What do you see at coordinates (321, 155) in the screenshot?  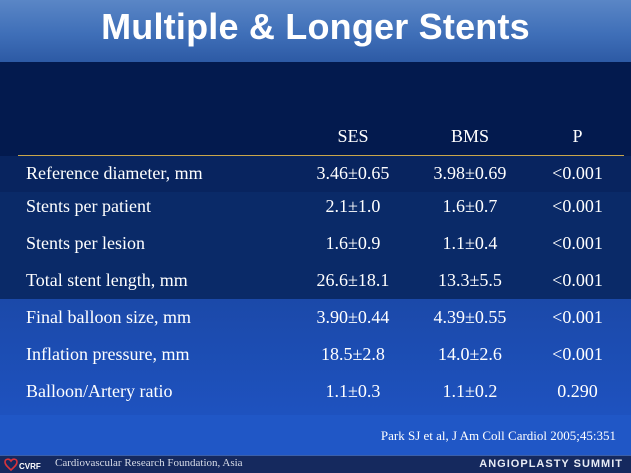 I see `header-rule` at bounding box center [321, 155].